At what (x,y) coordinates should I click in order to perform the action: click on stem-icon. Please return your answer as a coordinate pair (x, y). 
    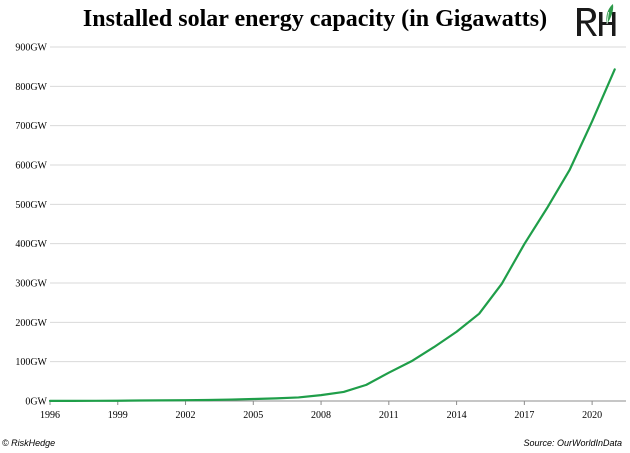
    Looking at the image, I should click on (607, 18).